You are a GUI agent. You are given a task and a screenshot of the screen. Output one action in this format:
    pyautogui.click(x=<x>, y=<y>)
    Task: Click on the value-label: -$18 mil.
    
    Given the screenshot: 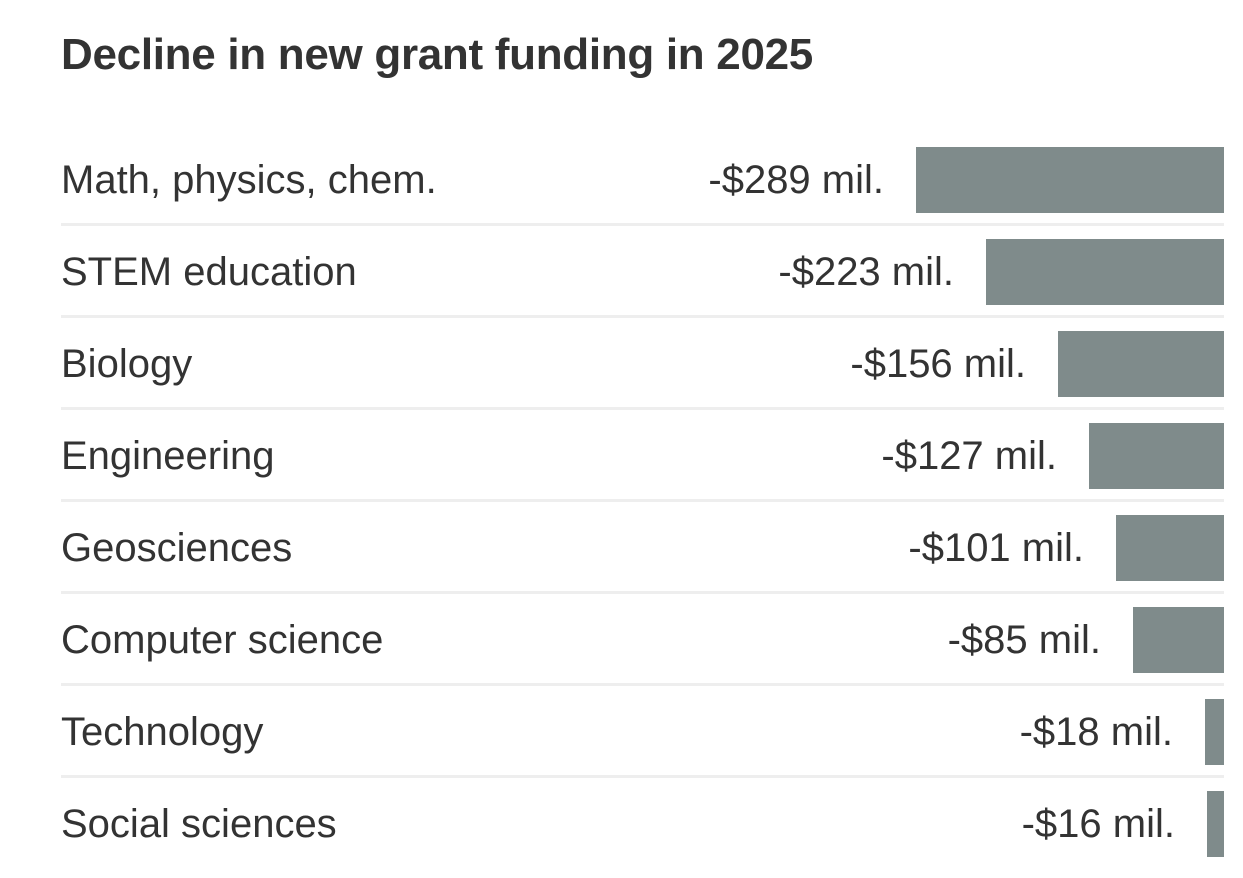 What is the action you would take?
    pyautogui.click(x=1096, y=732)
    